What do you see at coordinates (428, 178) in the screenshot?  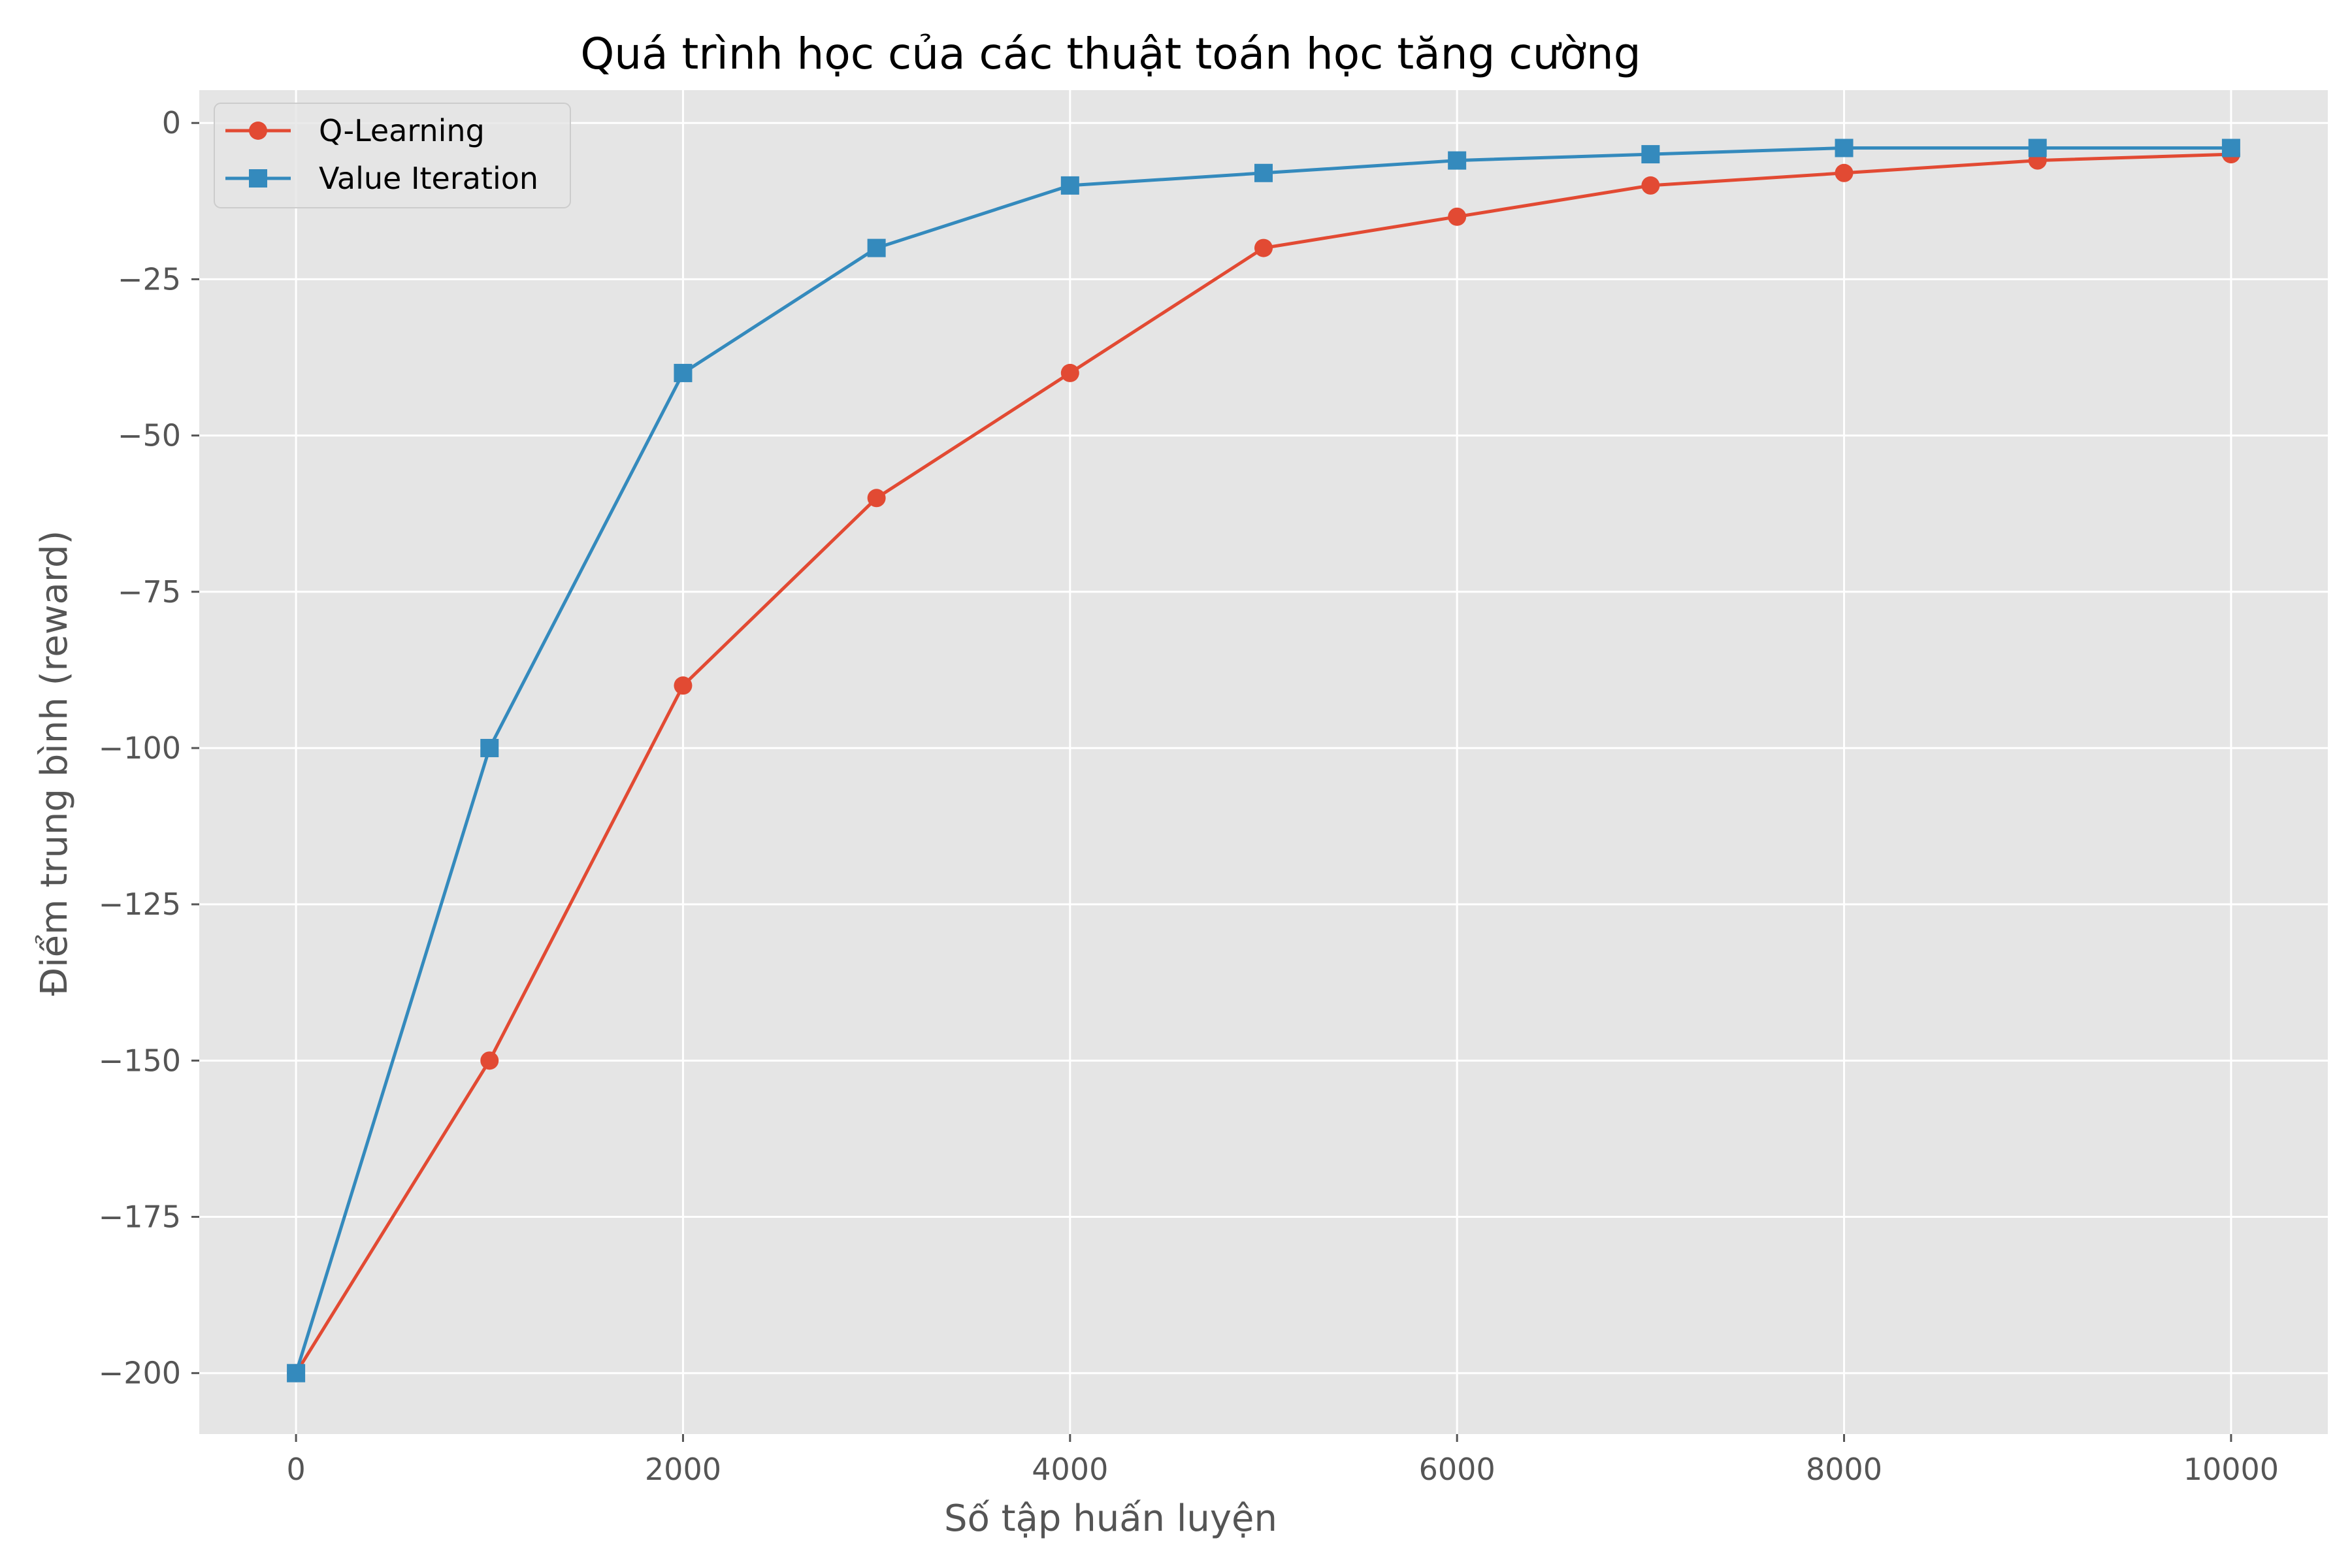 I see `legend-label-value-iteration: Value Iteration` at bounding box center [428, 178].